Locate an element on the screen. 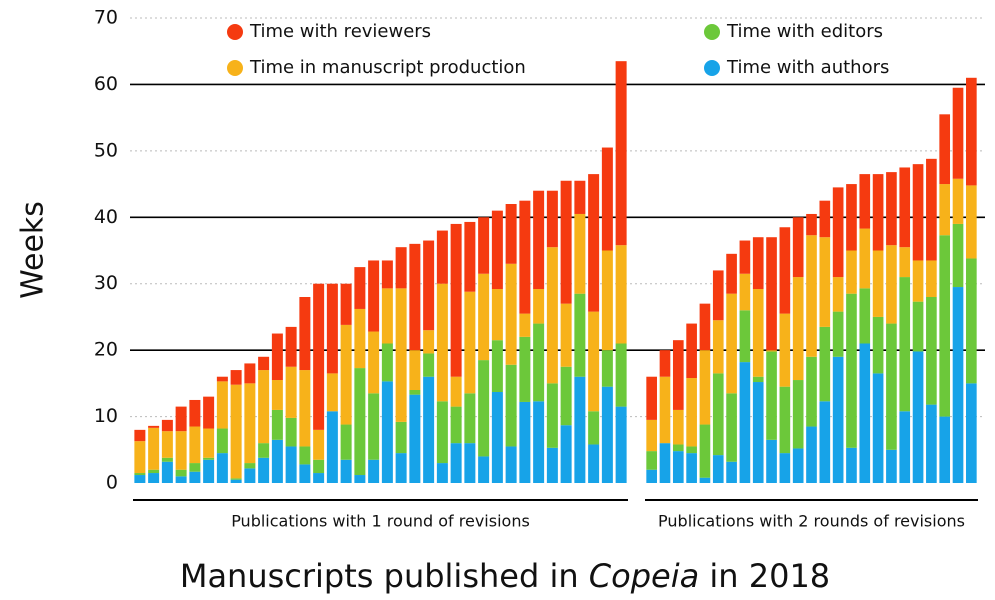 The image size is (995, 600). y-tick-label: 30 is located at coordinates (106, 283).